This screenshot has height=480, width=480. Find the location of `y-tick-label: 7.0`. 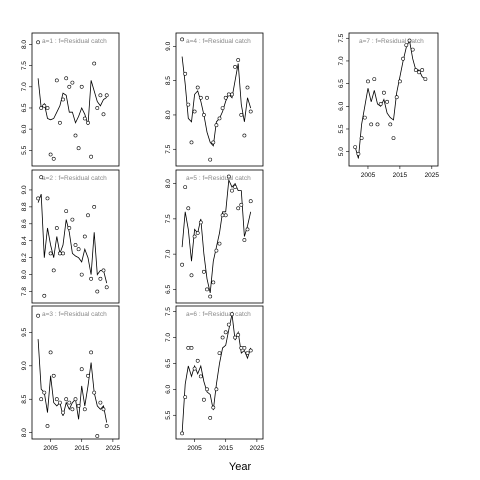

y-tick-label: 7.0 is located at coordinates (168, 337).